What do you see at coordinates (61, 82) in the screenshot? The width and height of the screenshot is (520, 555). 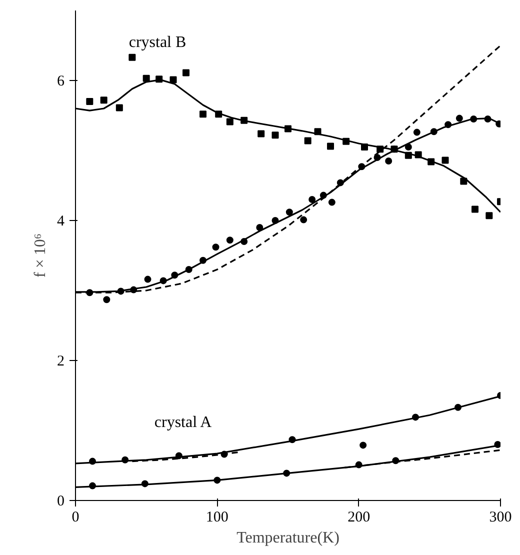 I see `y-tick-label: 6` at bounding box center [61, 82].